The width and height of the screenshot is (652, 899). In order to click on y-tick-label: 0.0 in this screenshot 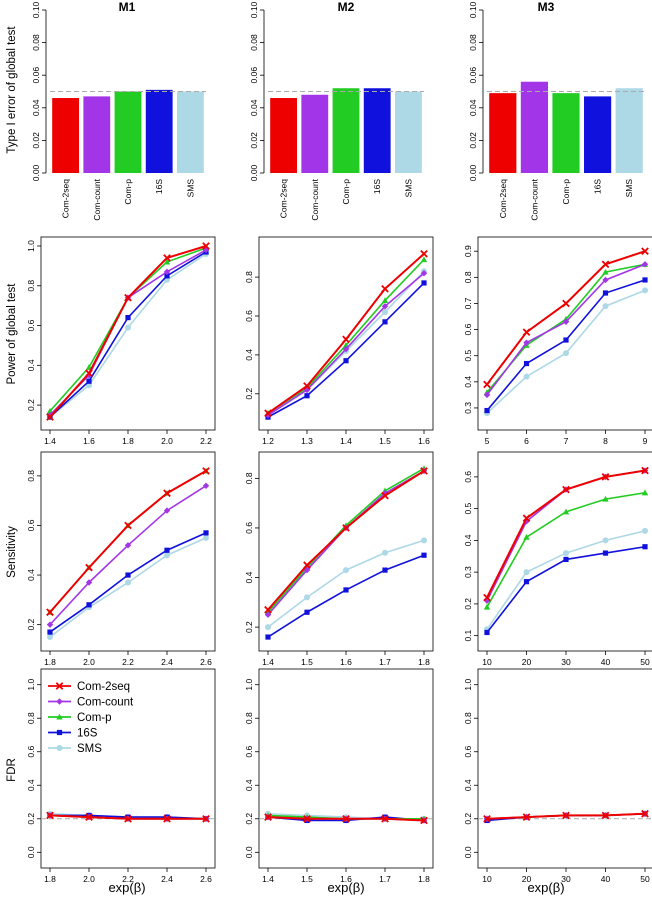, I will do `click(31, 852)`.